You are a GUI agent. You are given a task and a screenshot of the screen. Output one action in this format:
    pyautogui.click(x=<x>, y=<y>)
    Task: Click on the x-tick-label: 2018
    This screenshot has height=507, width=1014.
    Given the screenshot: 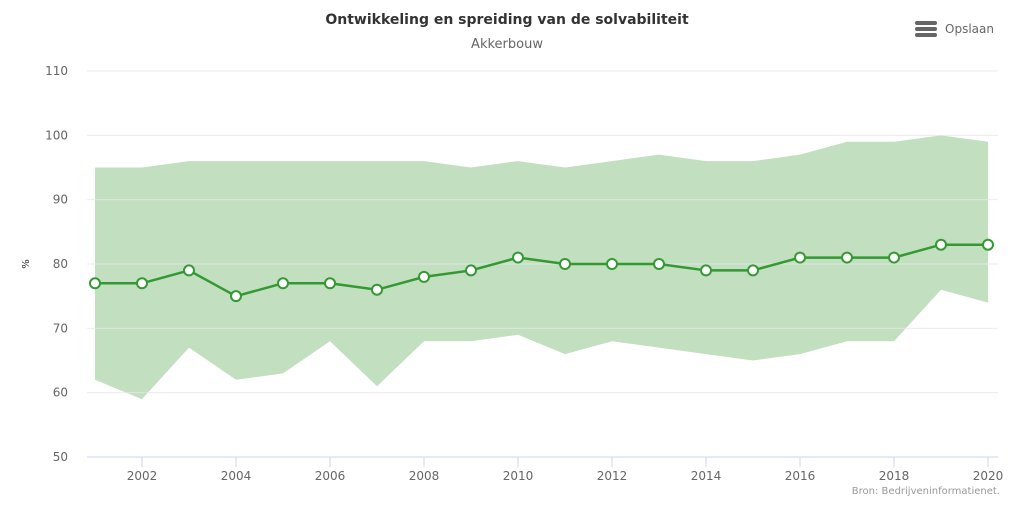 What is the action you would take?
    pyautogui.click(x=894, y=476)
    